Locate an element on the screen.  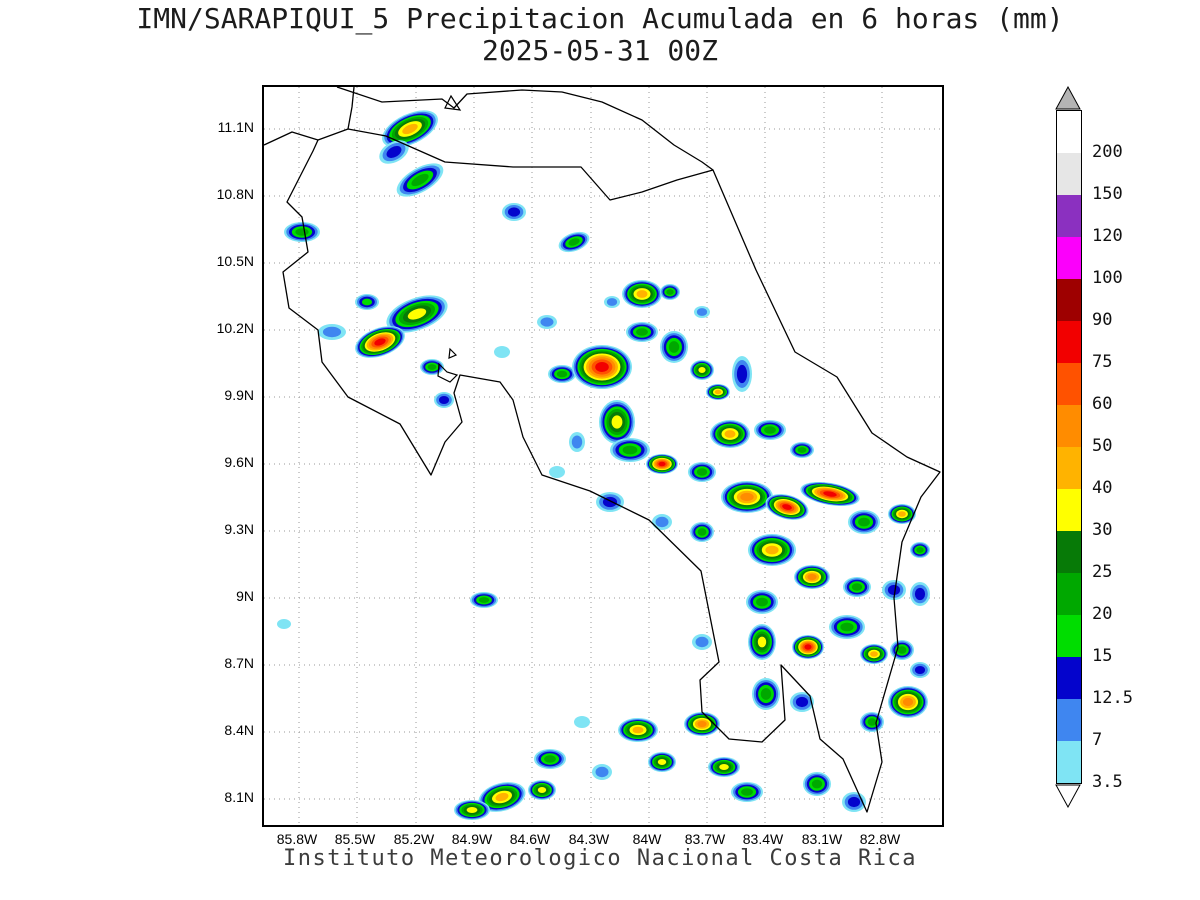
colorbar-label: 120 is located at coordinates (1107, 236).